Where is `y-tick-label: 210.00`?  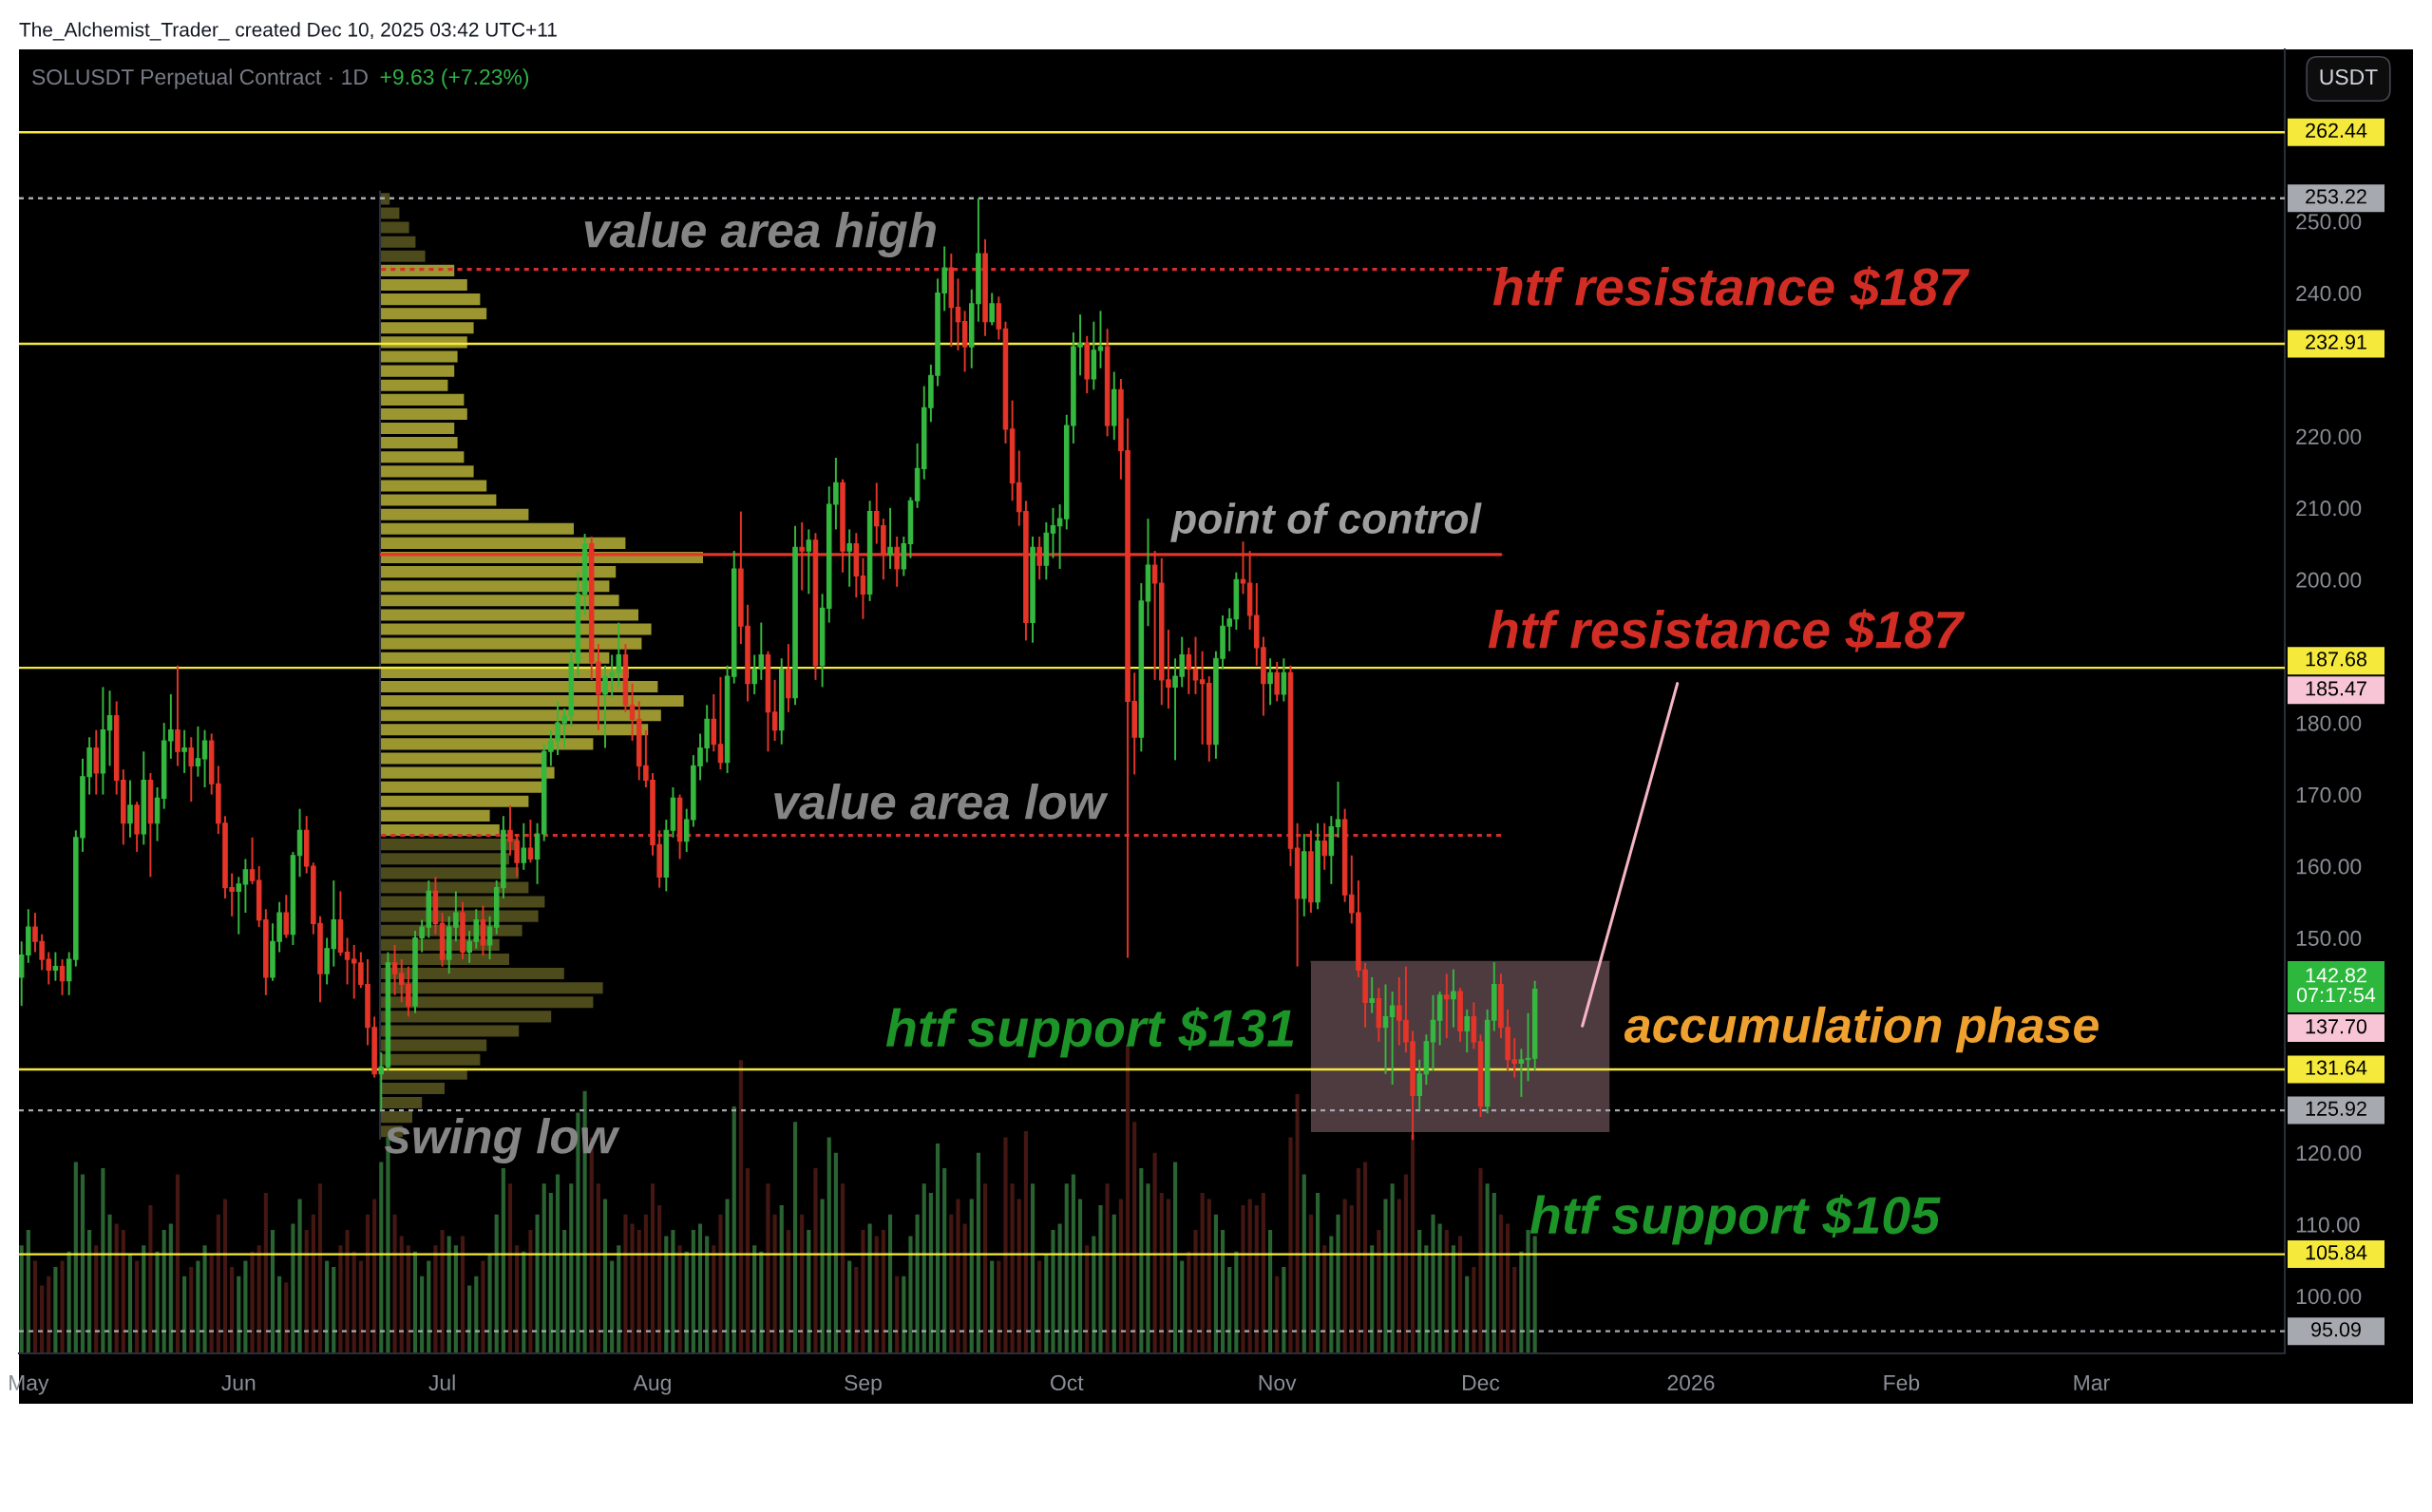 y-tick-label: 210.00 is located at coordinates (2329, 509).